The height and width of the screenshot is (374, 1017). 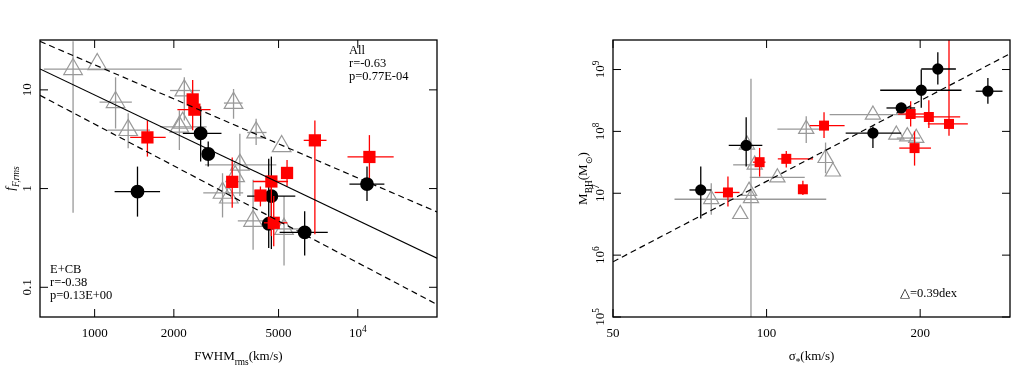 What do you see at coordinates (173, 332) in the screenshot?
I see `x-tick-label: 2000` at bounding box center [173, 332].